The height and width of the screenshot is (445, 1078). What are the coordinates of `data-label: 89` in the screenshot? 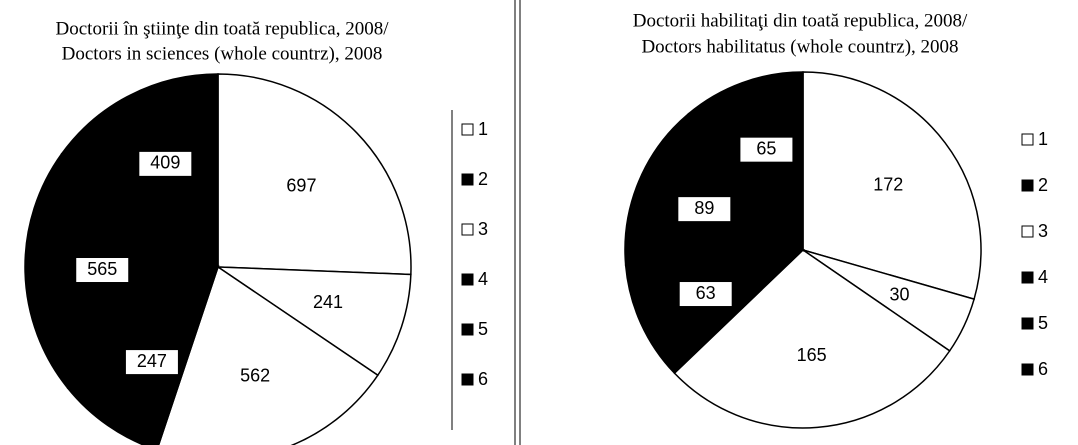 It's located at (704, 208).